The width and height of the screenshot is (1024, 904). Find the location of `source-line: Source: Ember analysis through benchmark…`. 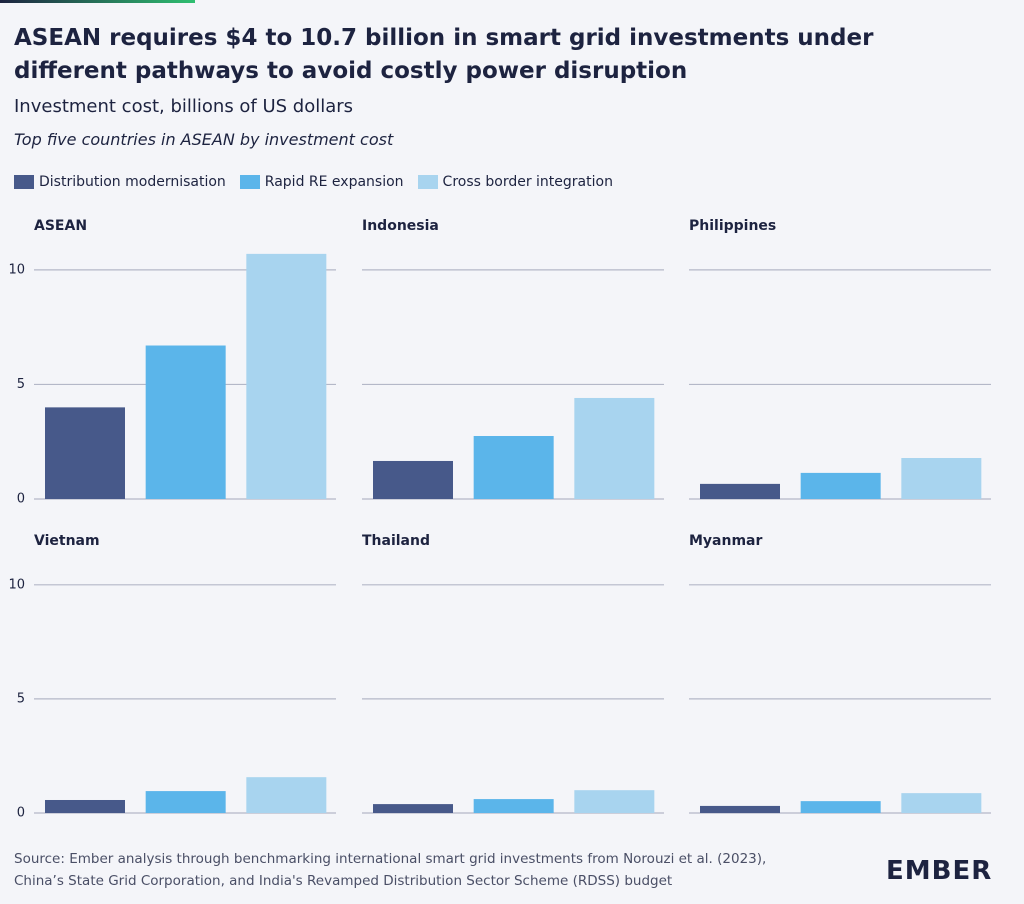

source-line: Source: Ember analysis through benchmark… is located at coordinates (390, 859).